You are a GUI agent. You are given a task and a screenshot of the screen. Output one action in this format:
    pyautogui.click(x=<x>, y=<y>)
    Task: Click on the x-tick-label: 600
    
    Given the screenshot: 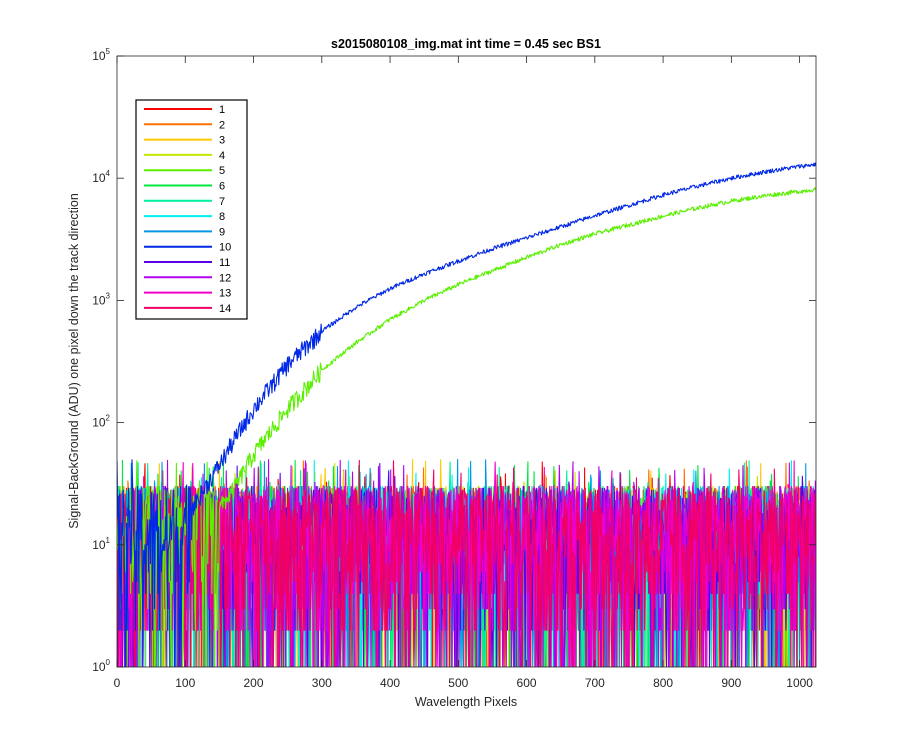 What is the action you would take?
    pyautogui.click(x=527, y=683)
    